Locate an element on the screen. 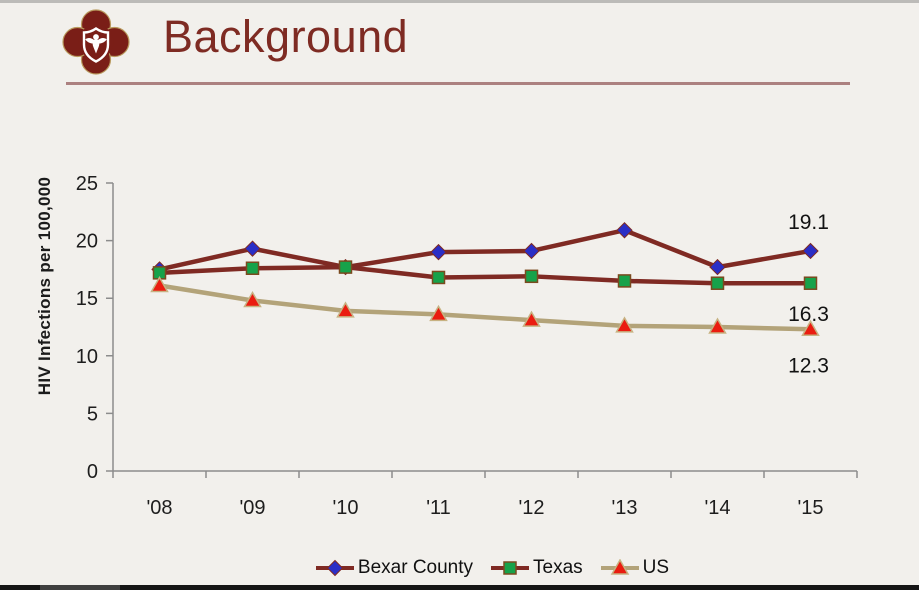  bottom-bar-segment is located at coordinates (80, 587).